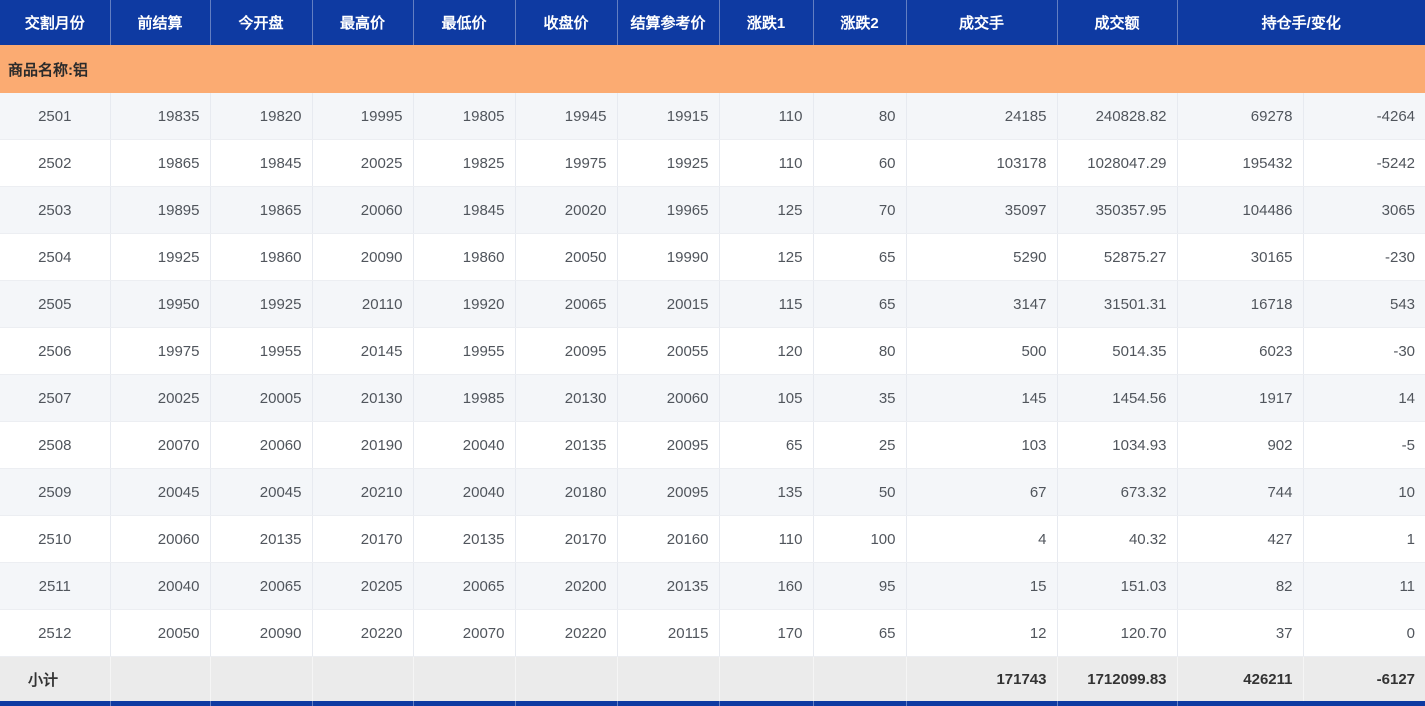  I want to click on cell-value: 19845, so click(260, 163).